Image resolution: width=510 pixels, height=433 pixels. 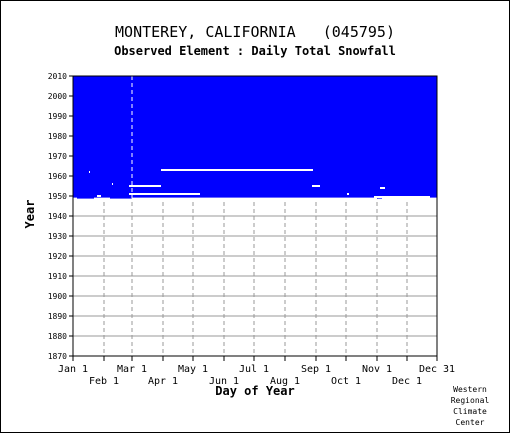 What do you see at coordinates (57, 256) in the screenshot?
I see `y-tick-label: 1920` at bounding box center [57, 256].